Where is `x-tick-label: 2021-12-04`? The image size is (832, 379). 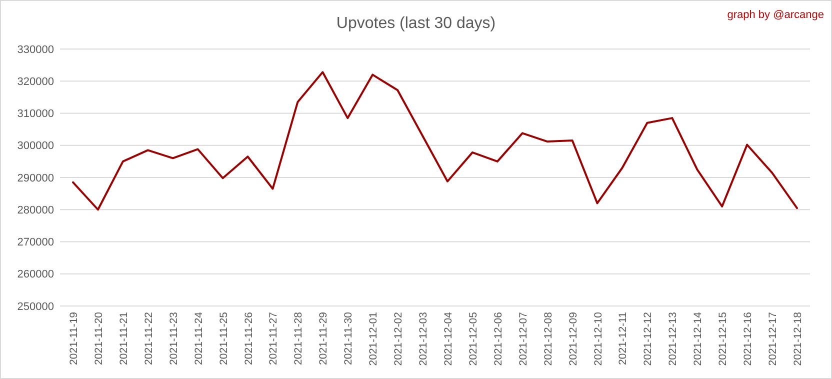 x-tick-label: 2021-12-04 is located at coordinates (448, 339).